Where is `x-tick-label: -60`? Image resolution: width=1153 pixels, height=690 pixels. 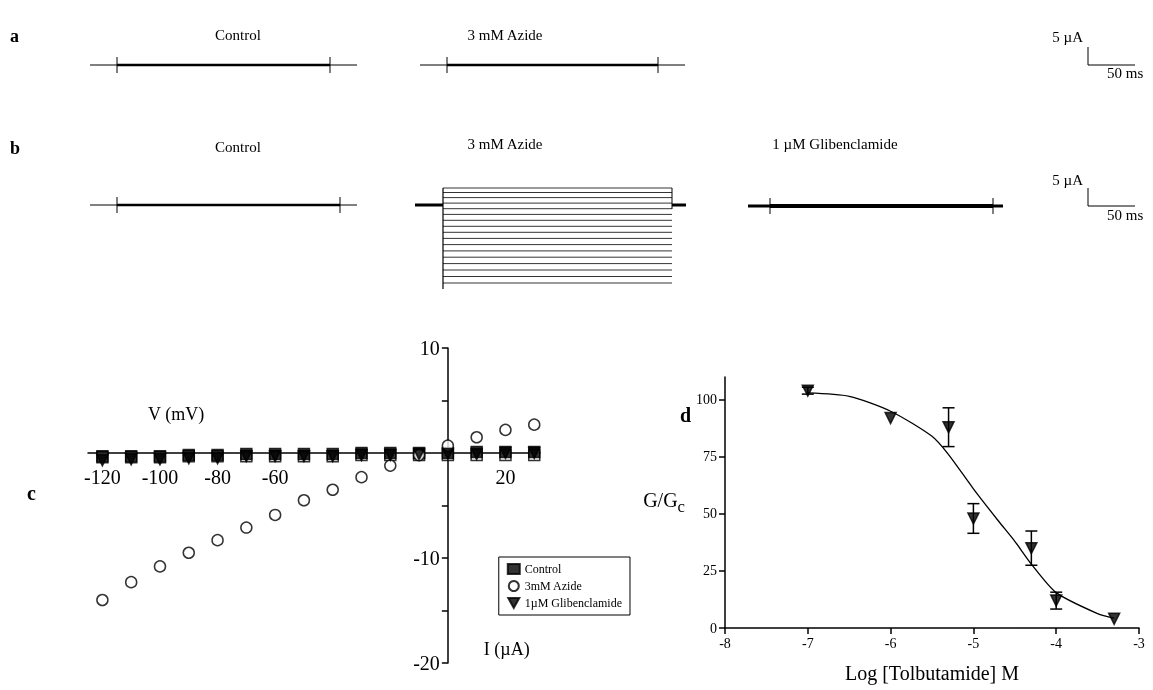 x-tick-label: -60 is located at coordinates (275, 477).